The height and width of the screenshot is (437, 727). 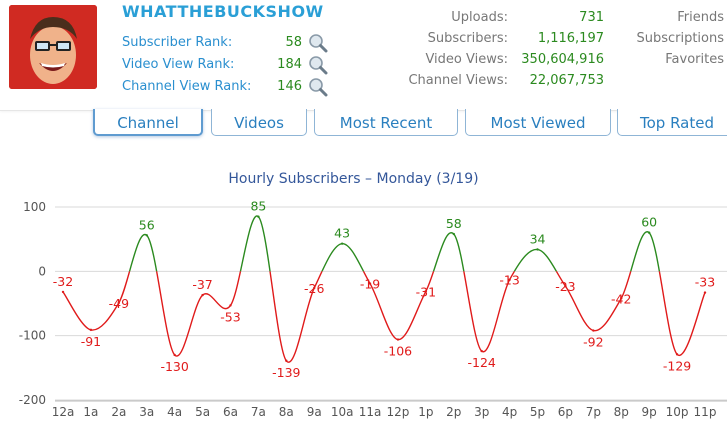 I want to click on x-tick-label: 6a, so click(x=230, y=412).